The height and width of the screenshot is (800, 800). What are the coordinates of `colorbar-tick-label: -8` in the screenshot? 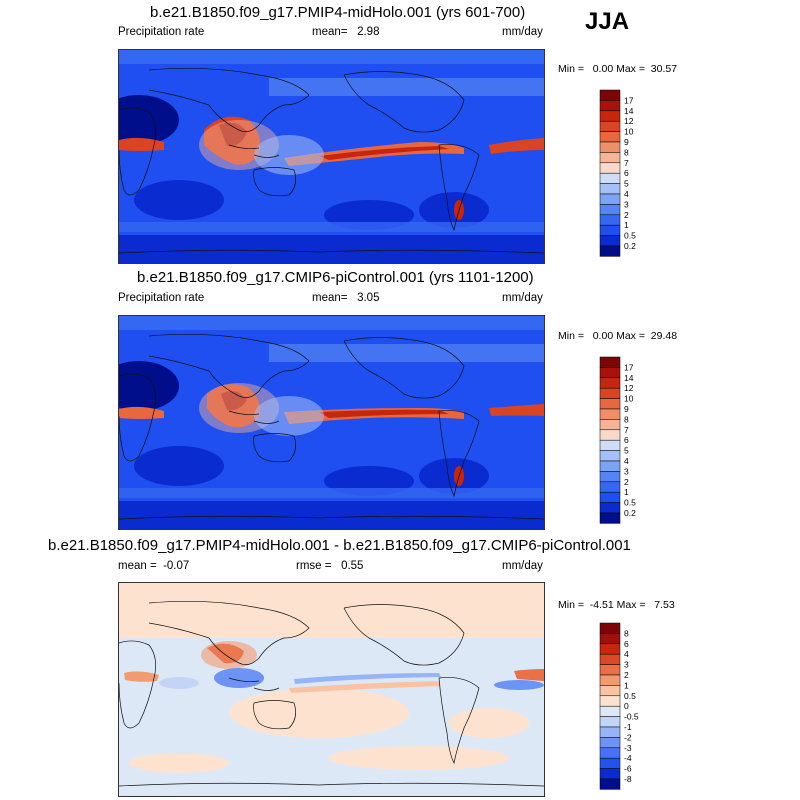 It's located at (628, 779).